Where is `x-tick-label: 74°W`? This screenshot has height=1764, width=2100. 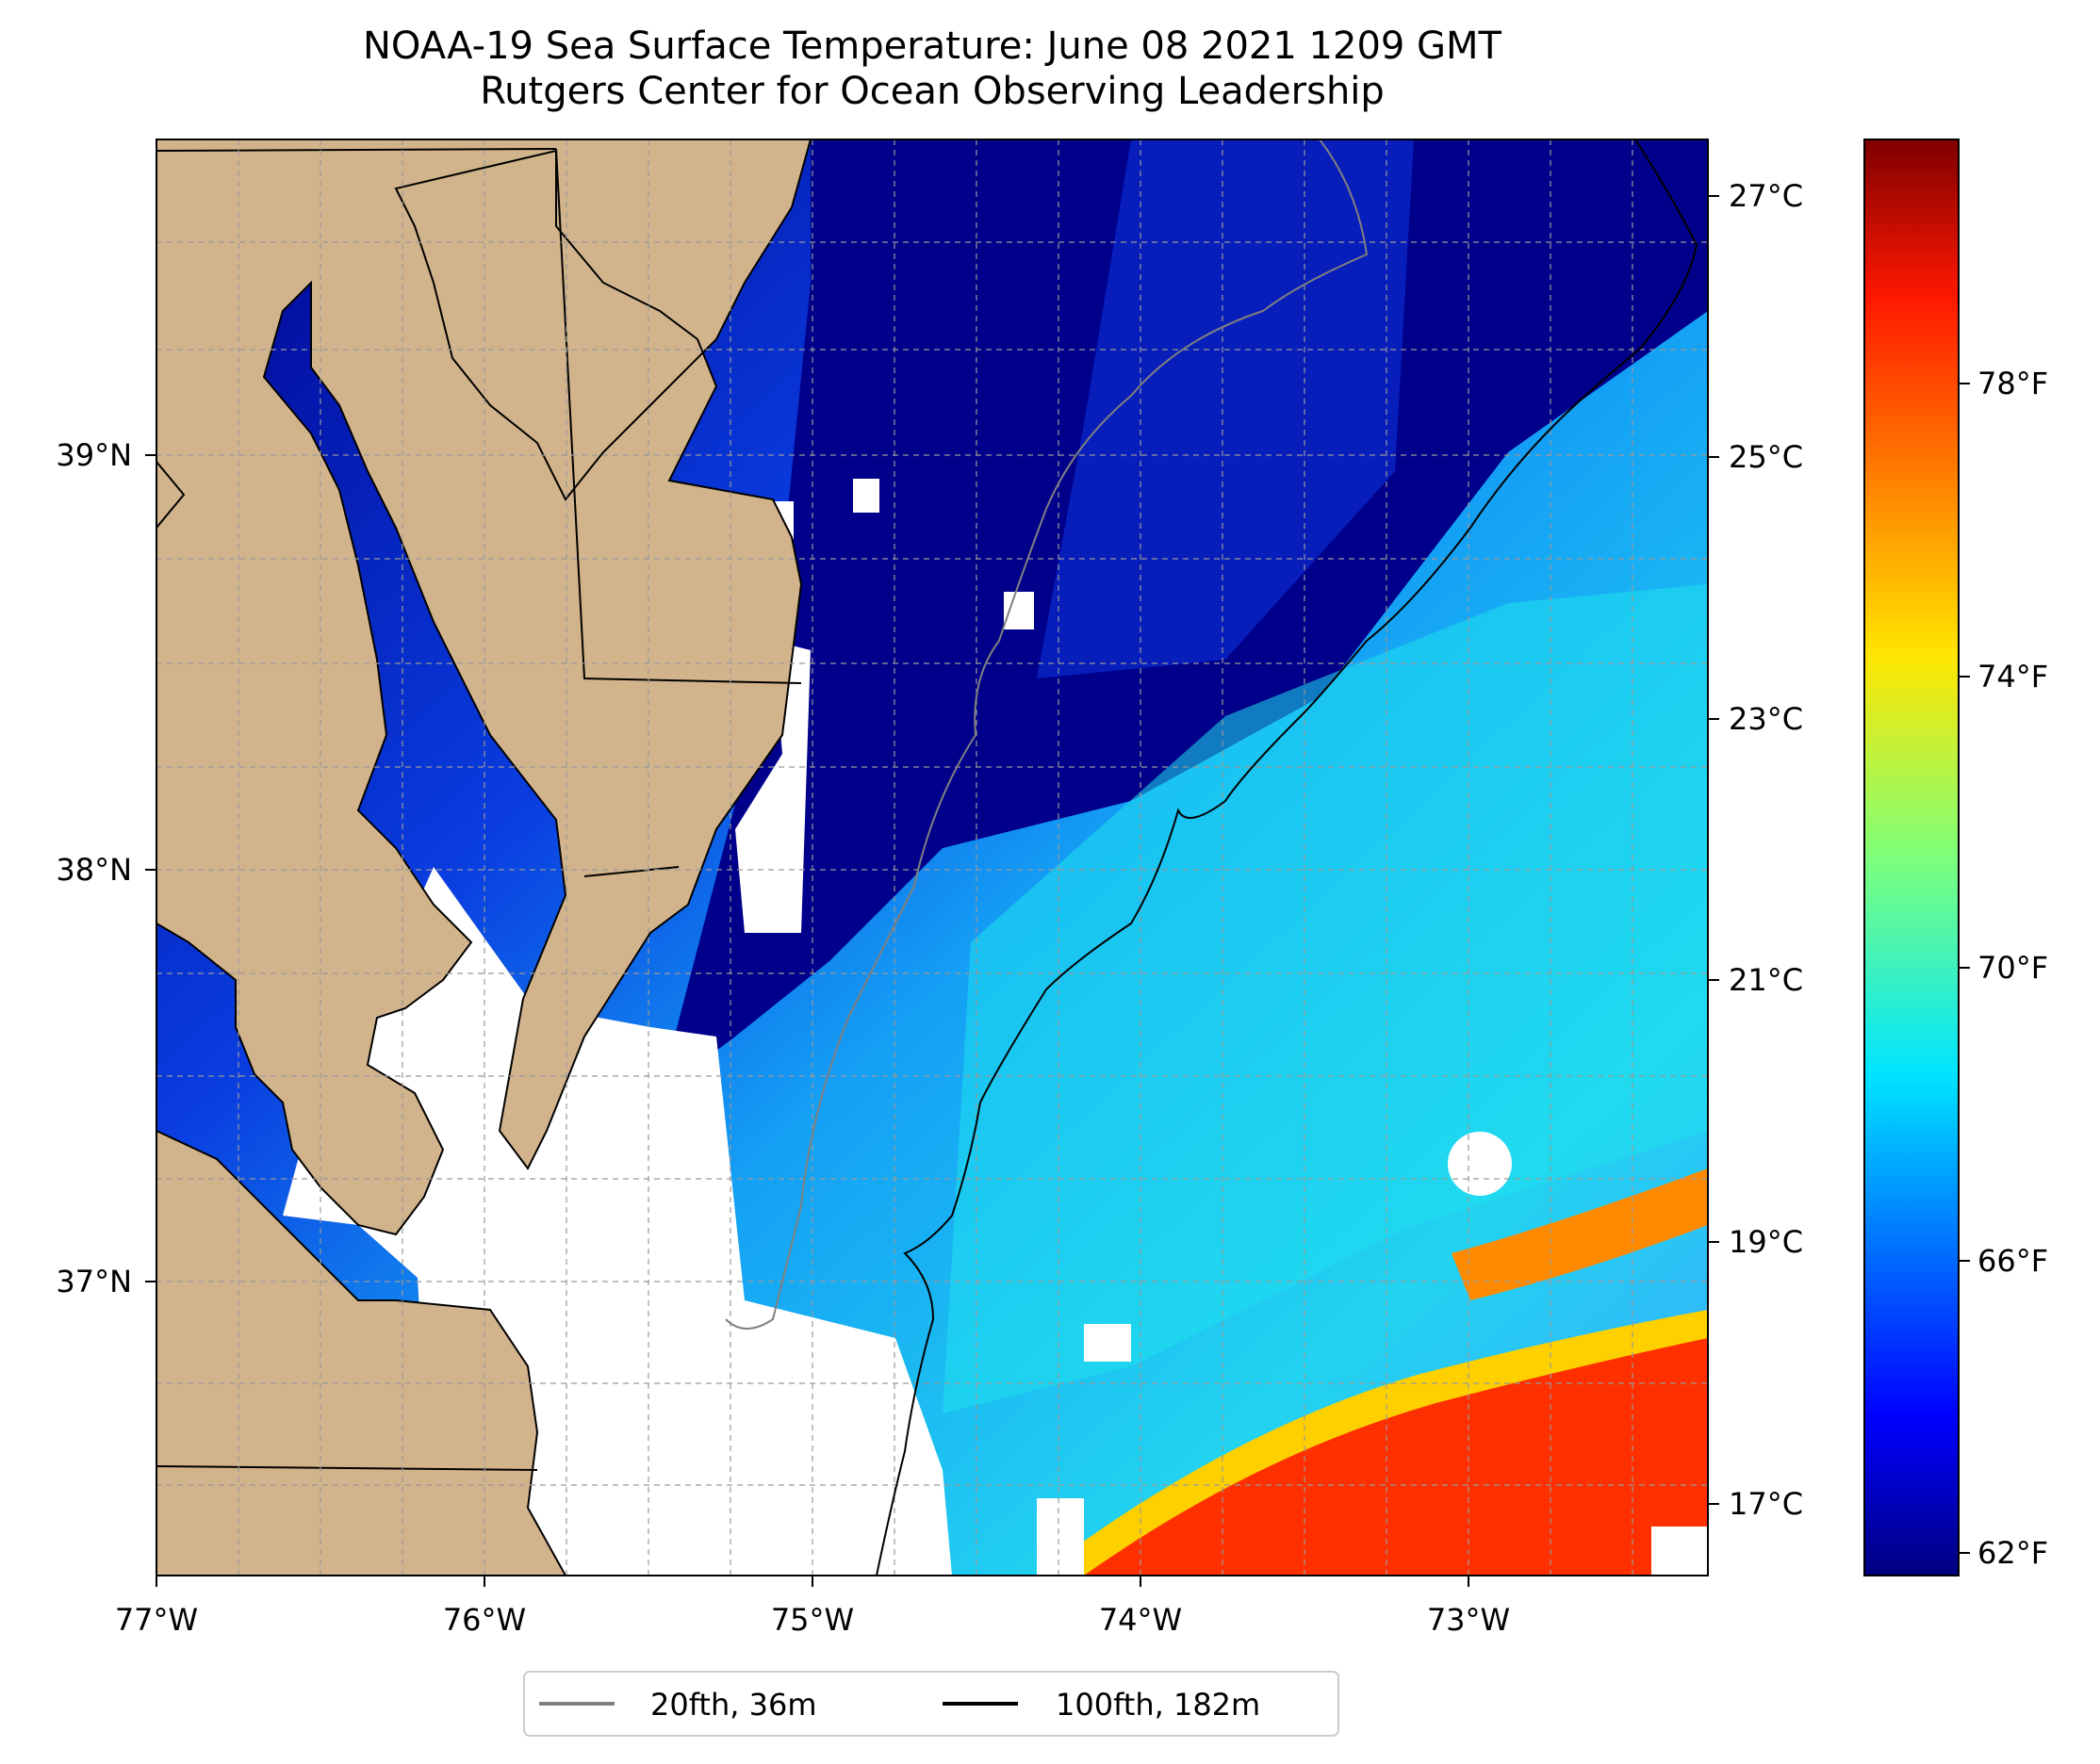 x-tick-label: 74°W is located at coordinates (1140, 1620).